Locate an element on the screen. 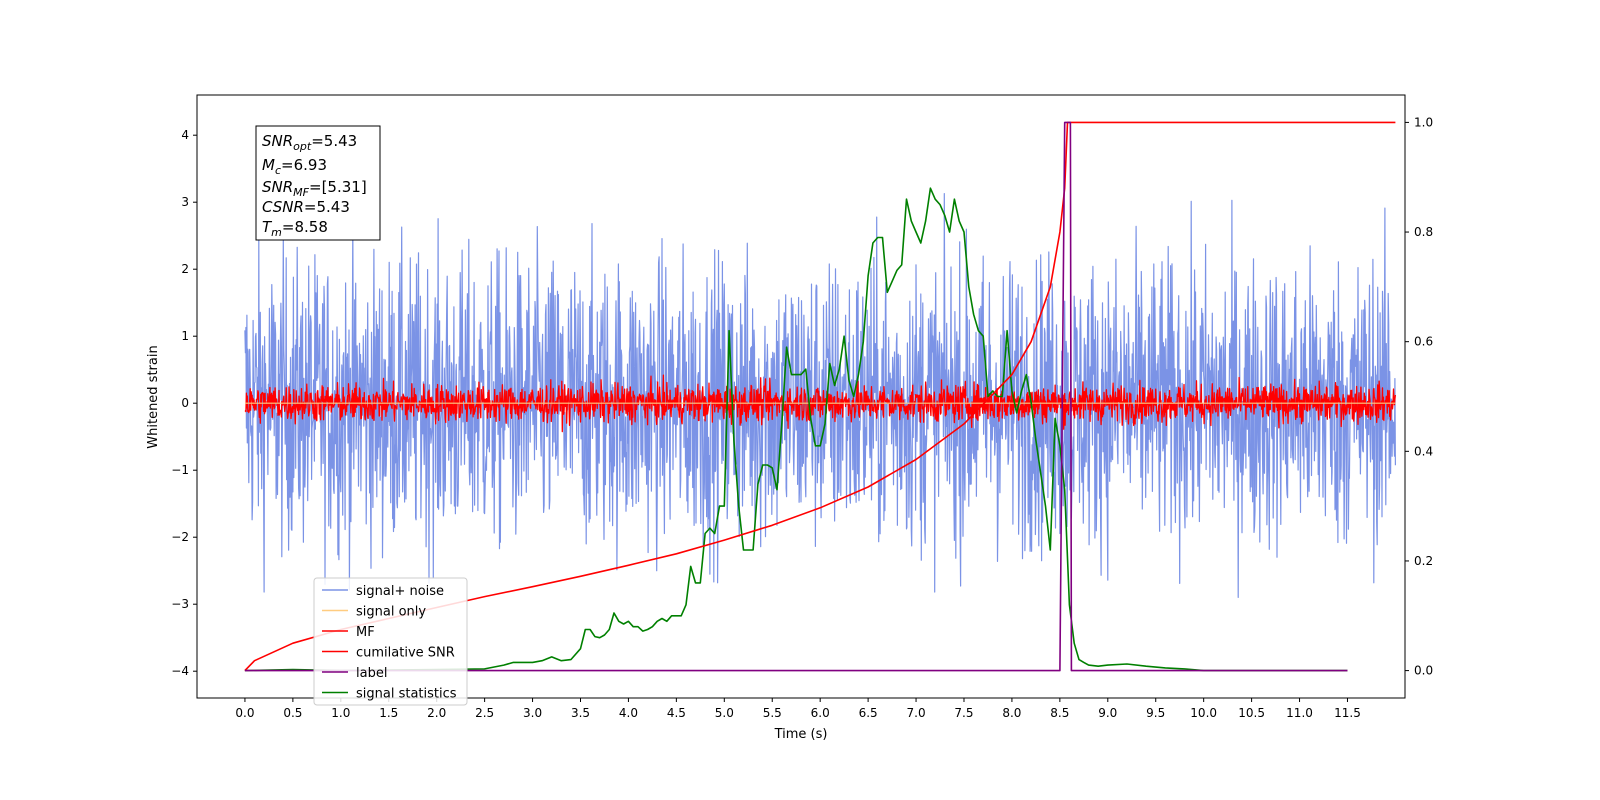 The height and width of the screenshot is (800, 1600). annotation-mc: Mc=6.93 is located at coordinates (294, 166).